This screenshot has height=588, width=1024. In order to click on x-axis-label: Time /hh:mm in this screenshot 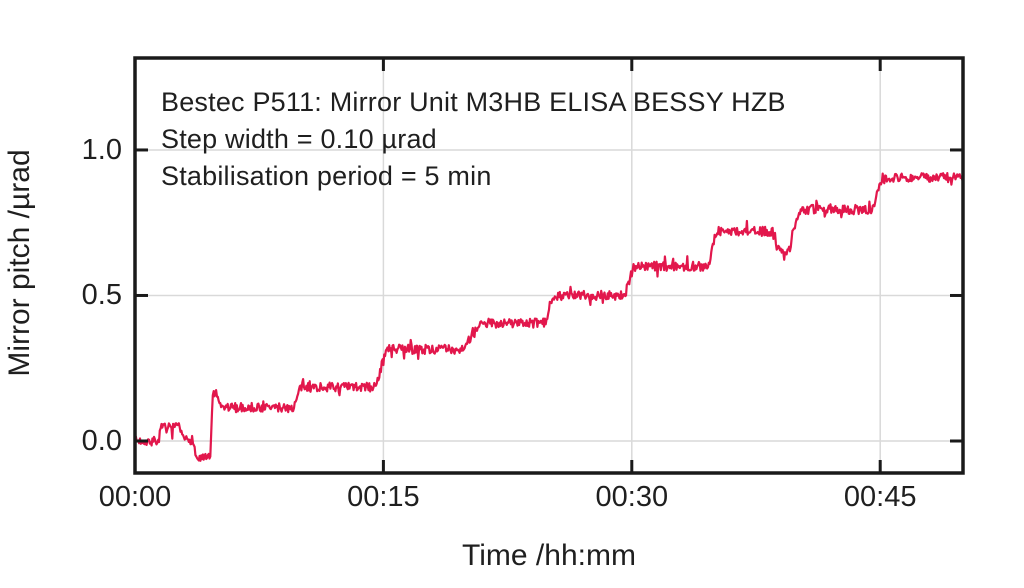, I will do `click(549, 555)`.